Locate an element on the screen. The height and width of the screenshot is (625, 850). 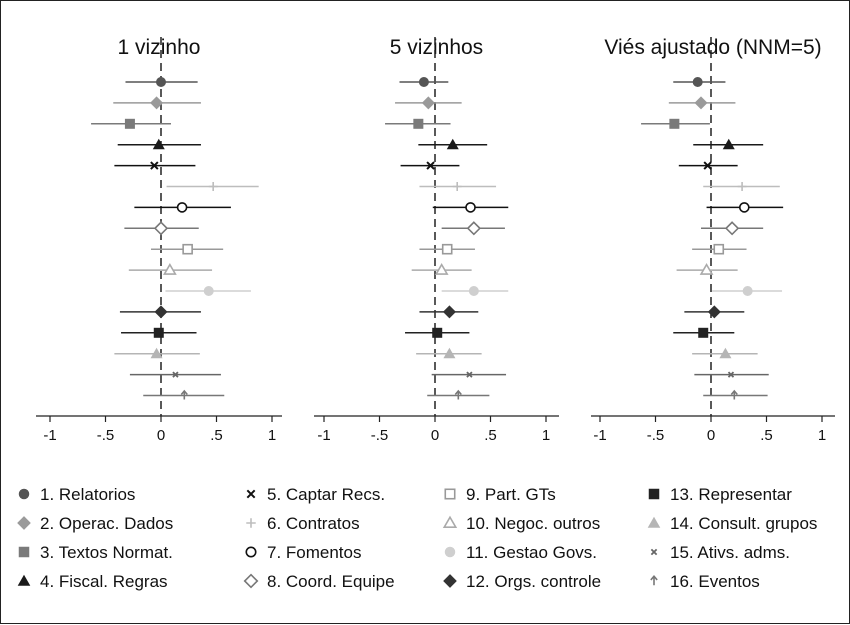
legend-label: 3. Textos Normat. is located at coordinates (106, 552).